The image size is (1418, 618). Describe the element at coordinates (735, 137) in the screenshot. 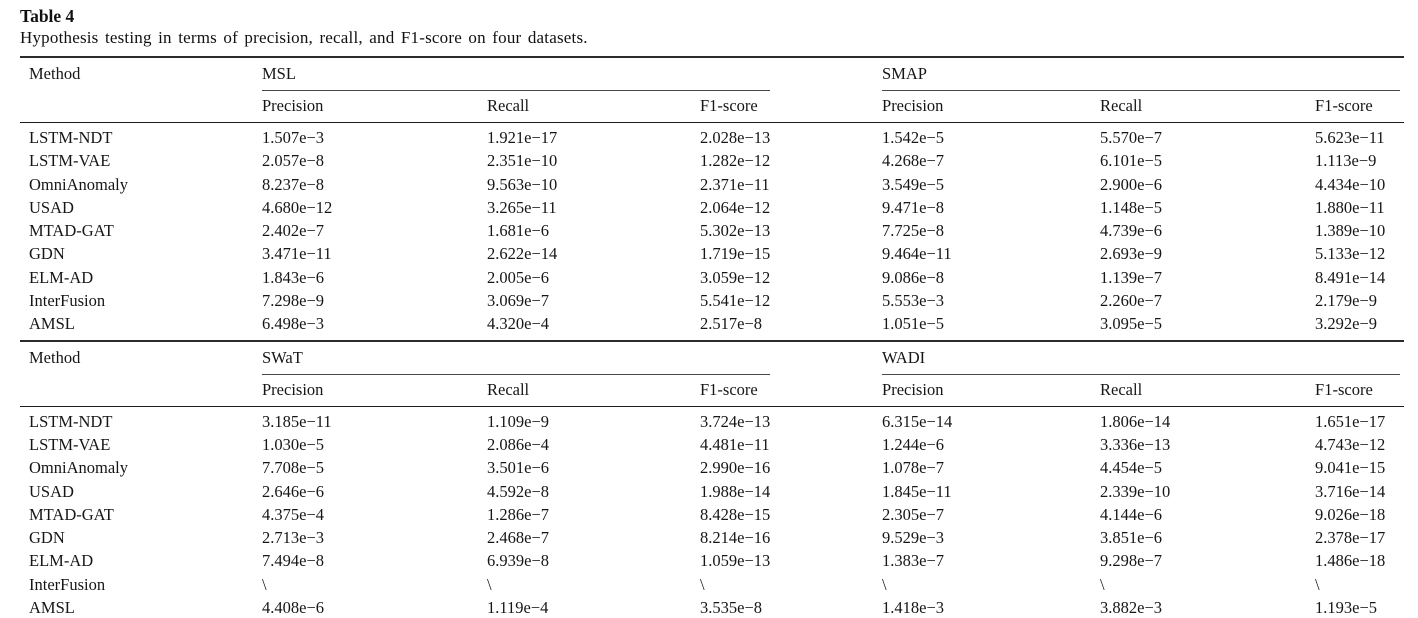

I see `value-cell: 2.028e−13` at that location.